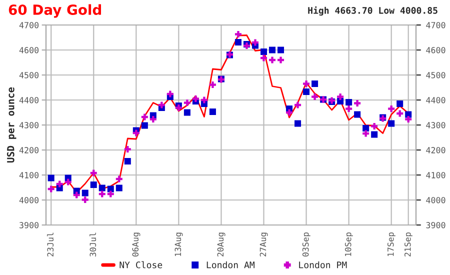 The width and height of the screenshot is (450, 275). I want to click on y2-tick-label: 4100, so click(436, 175).